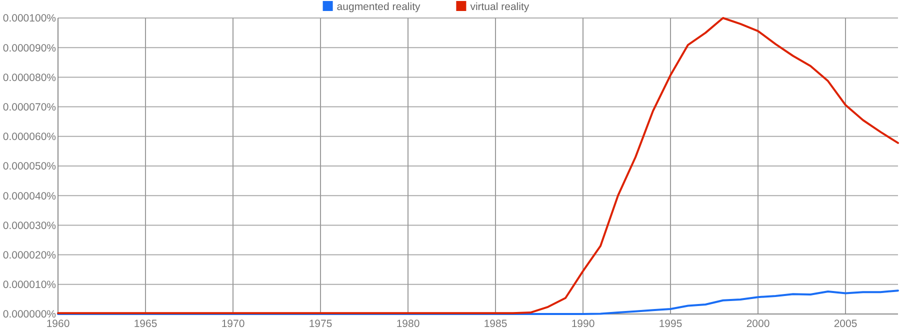  What do you see at coordinates (408, 324) in the screenshot?
I see `x-tick-label: 1980` at bounding box center [408, 324].